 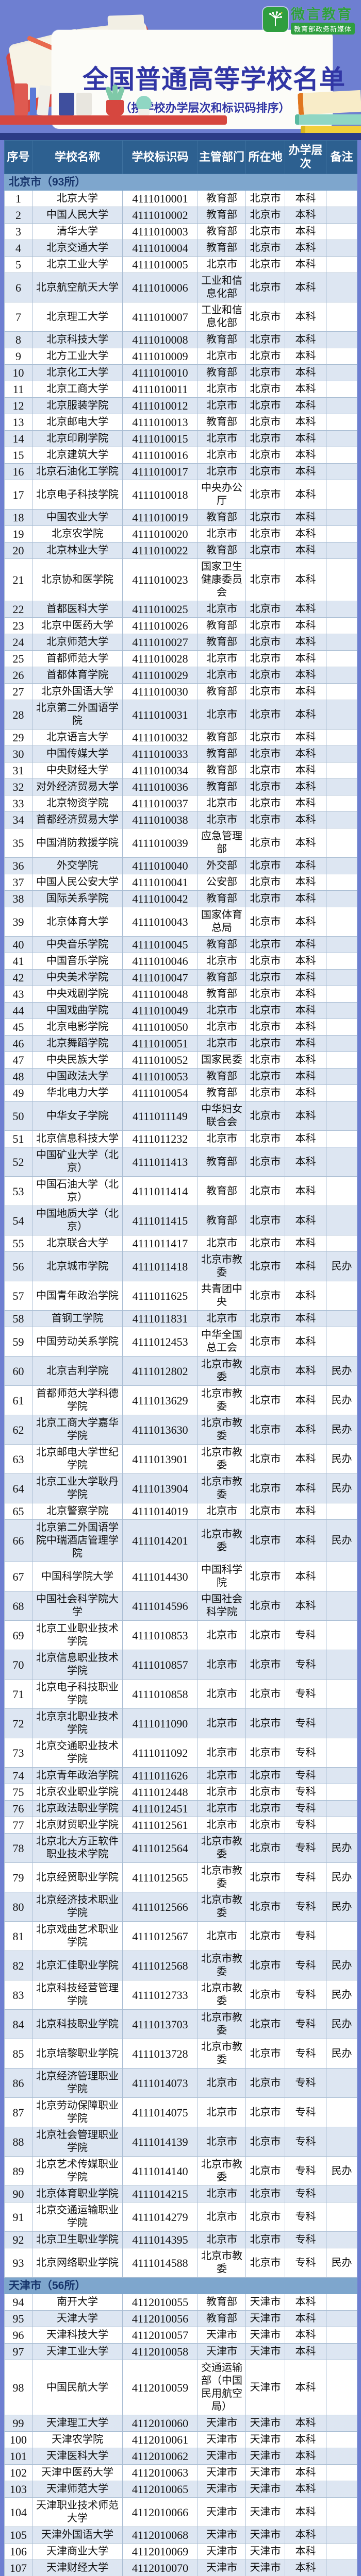 What do you see at coordinates (77, 534) in the screenshot?
I see `cell-name: 北京农学院` at bounding box center [77, 534].